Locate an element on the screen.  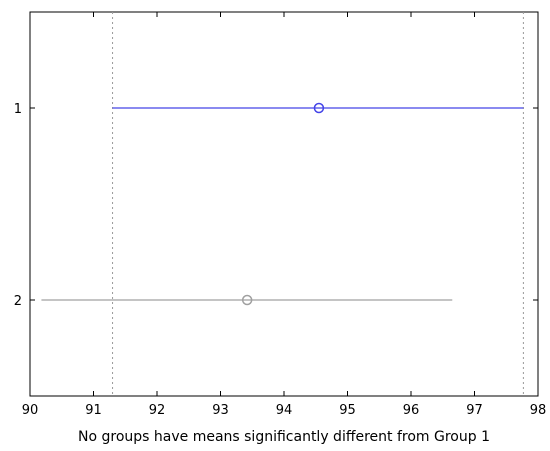
x-tick-label-90: 90 is located at coordinates (30, 410).